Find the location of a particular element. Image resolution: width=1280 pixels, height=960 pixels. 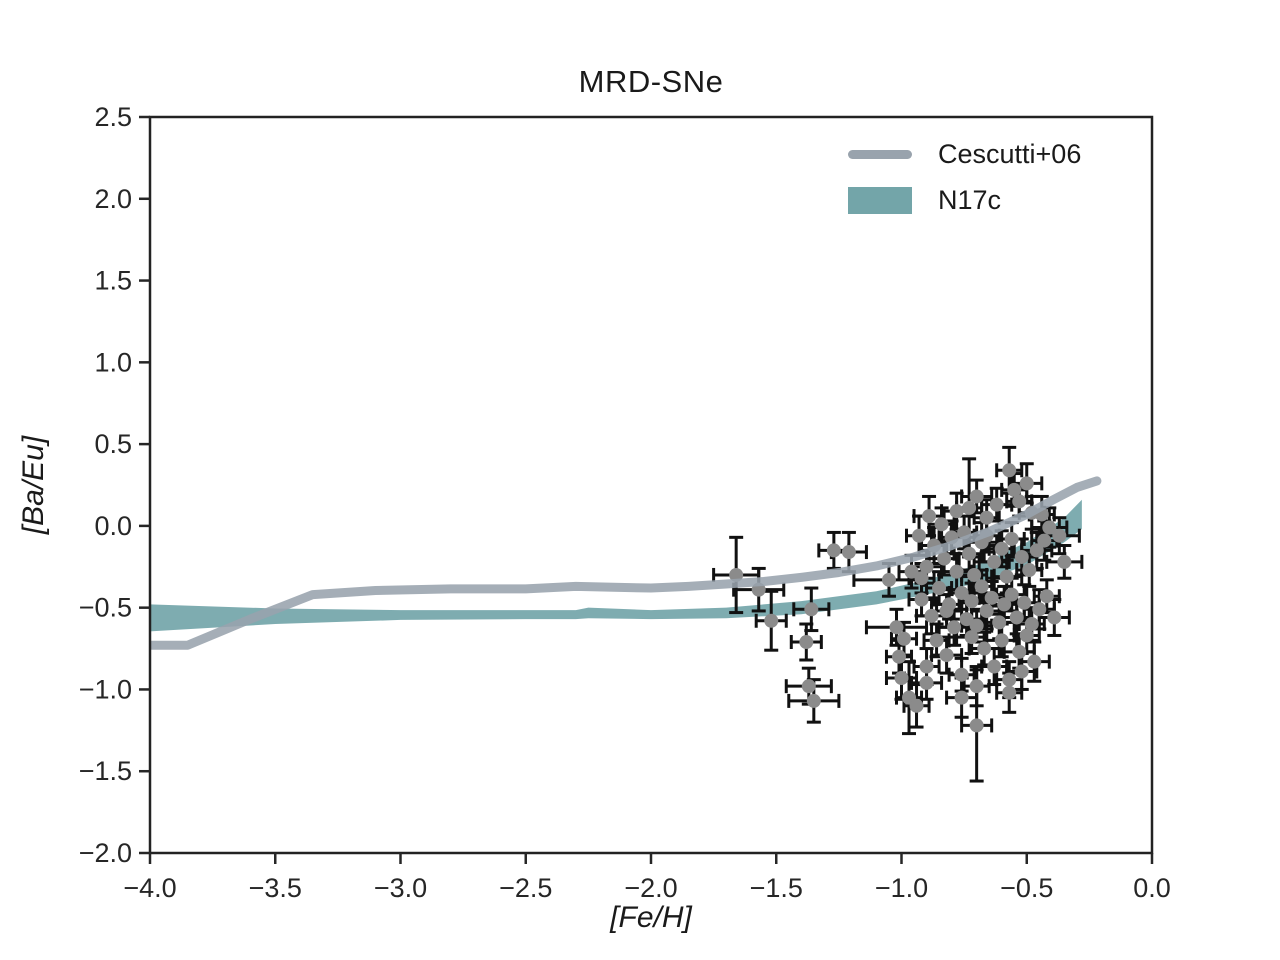

legend: Cescutti+06 N17c is located at coordinates (964, 177).